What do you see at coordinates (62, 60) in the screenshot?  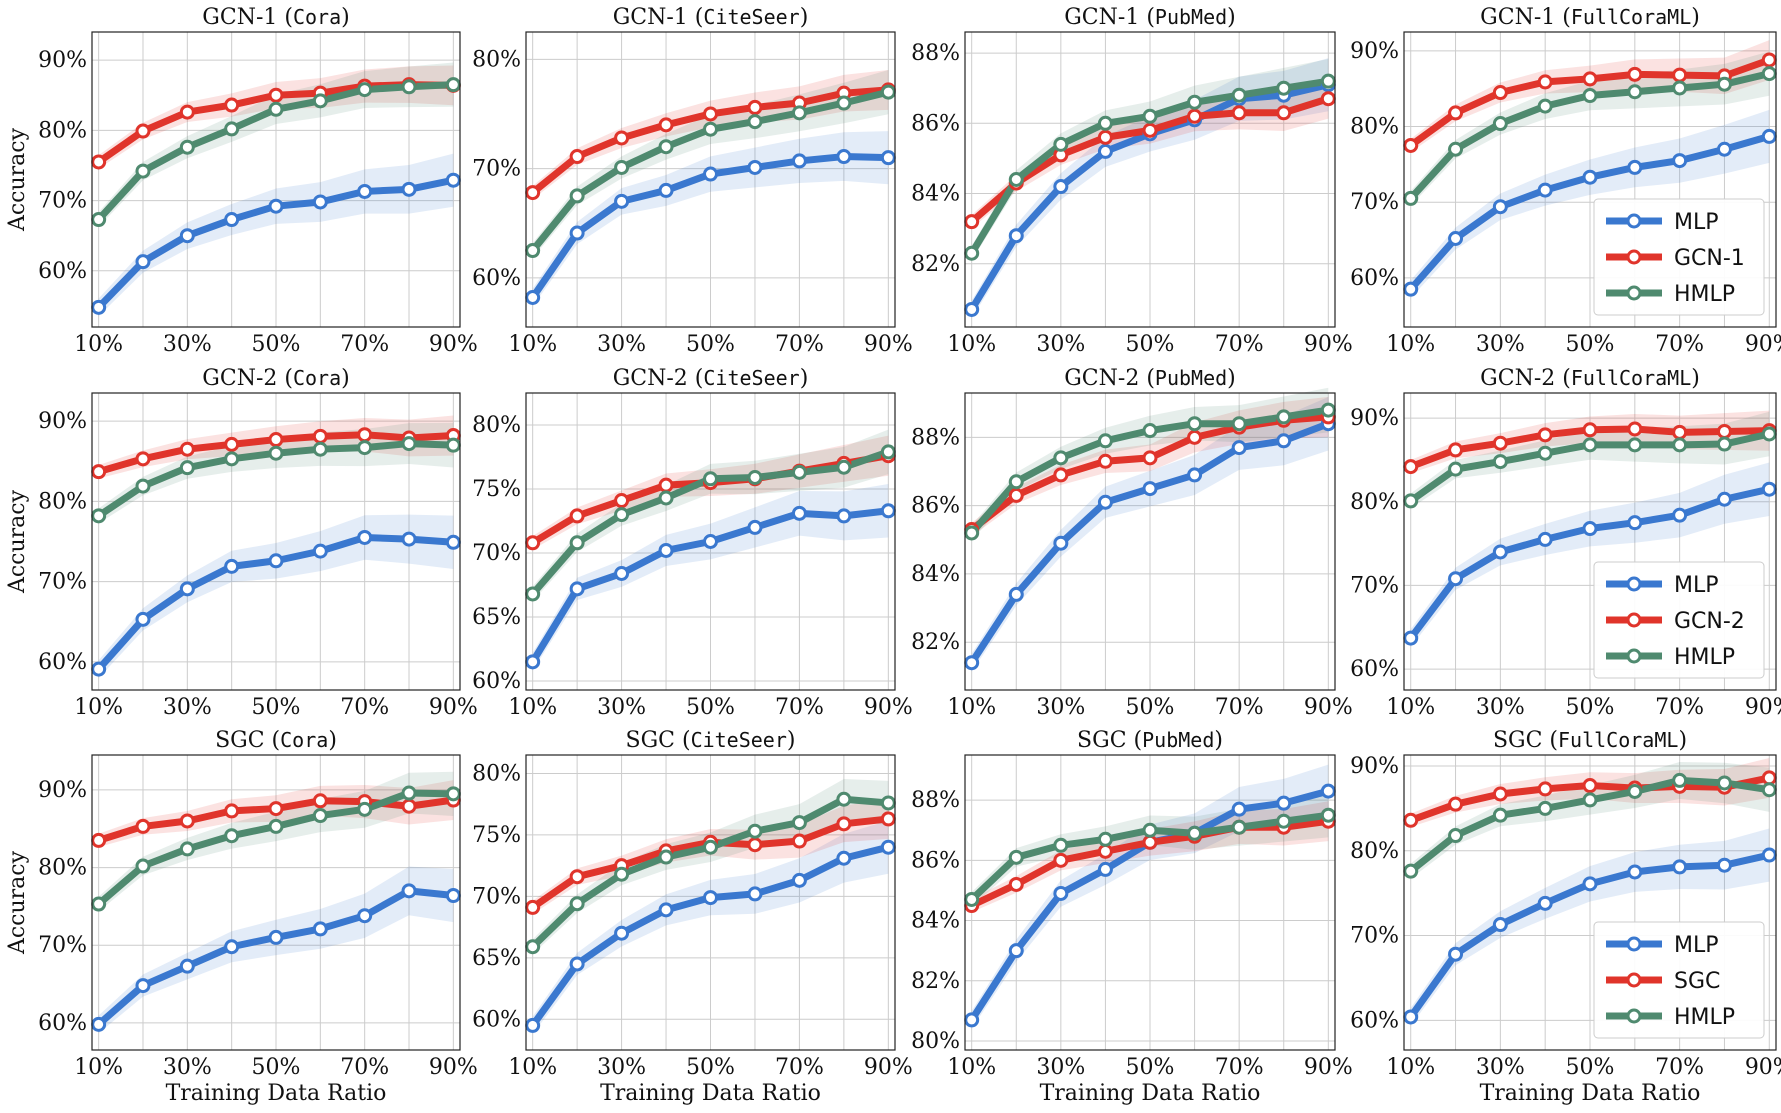 I see `y-tick-label: 90%` at bounding box center [62, 60].